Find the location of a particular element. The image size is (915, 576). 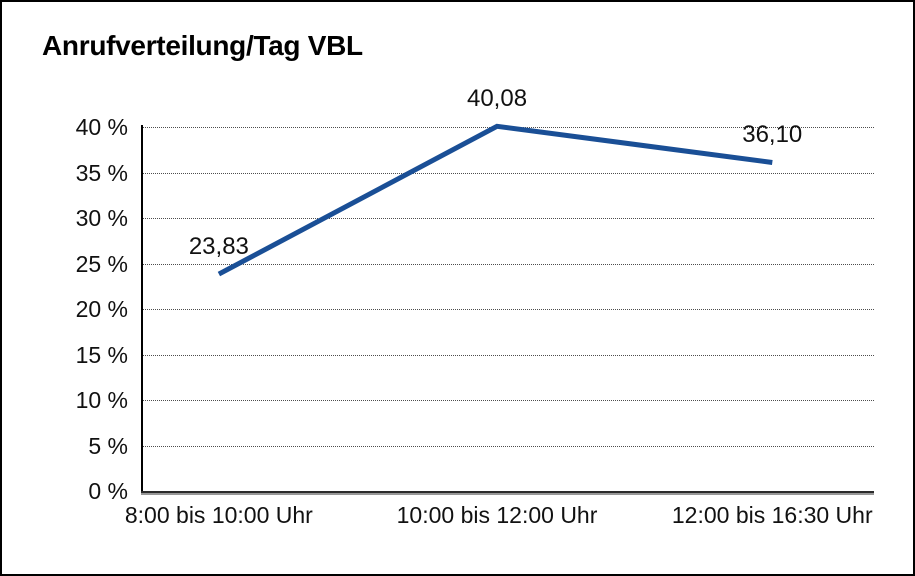

x-axis-shadow-line is located at coordinates (507, 494).